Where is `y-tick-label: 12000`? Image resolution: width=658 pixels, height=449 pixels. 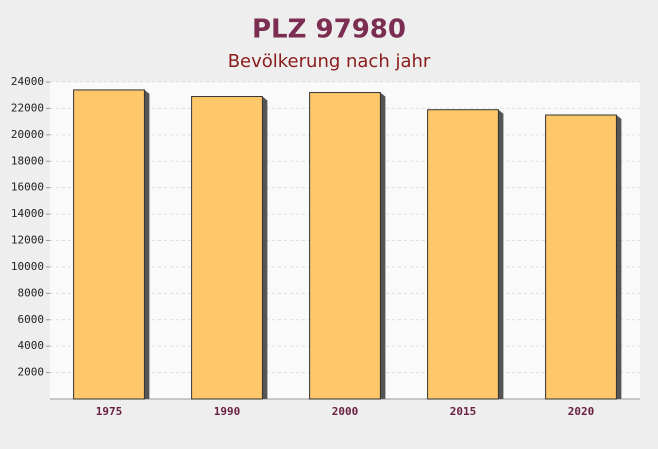 y-tick-label: 12000 is located at coordinates (27, 240).